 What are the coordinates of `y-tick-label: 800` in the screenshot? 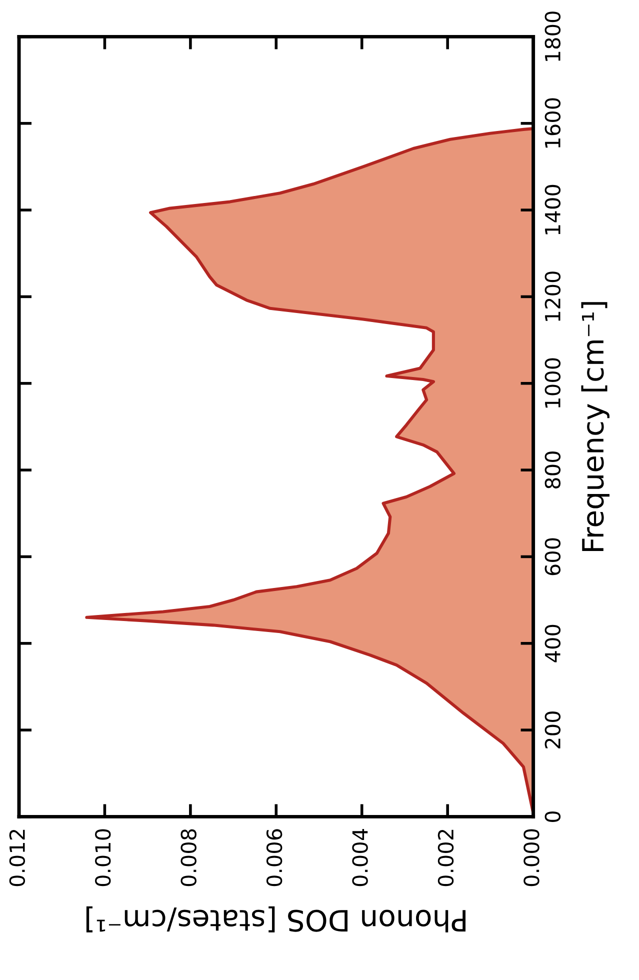 It's located at (552, 470).